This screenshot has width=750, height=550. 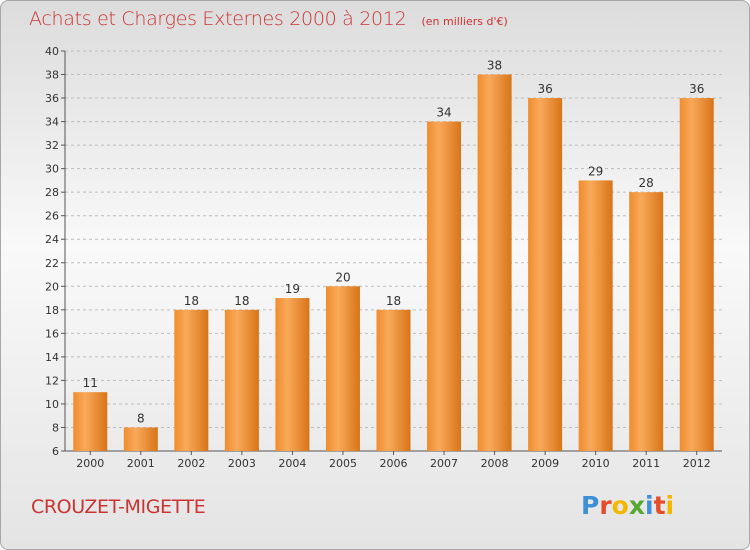 What do you see at coordinates (636, 505) in the screenshot?
I see `logo-letter: x` at bounding box center [636, 505].